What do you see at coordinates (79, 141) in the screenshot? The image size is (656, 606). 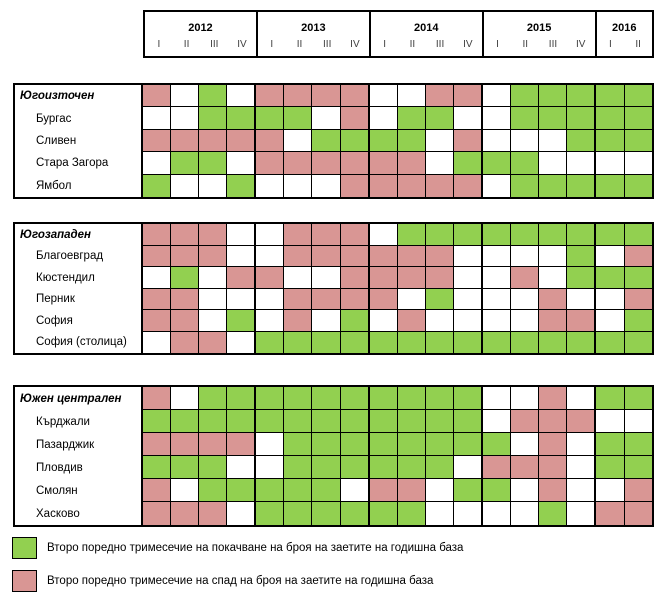 I see `city-label: Сливен` at bounding box center [79, 141].